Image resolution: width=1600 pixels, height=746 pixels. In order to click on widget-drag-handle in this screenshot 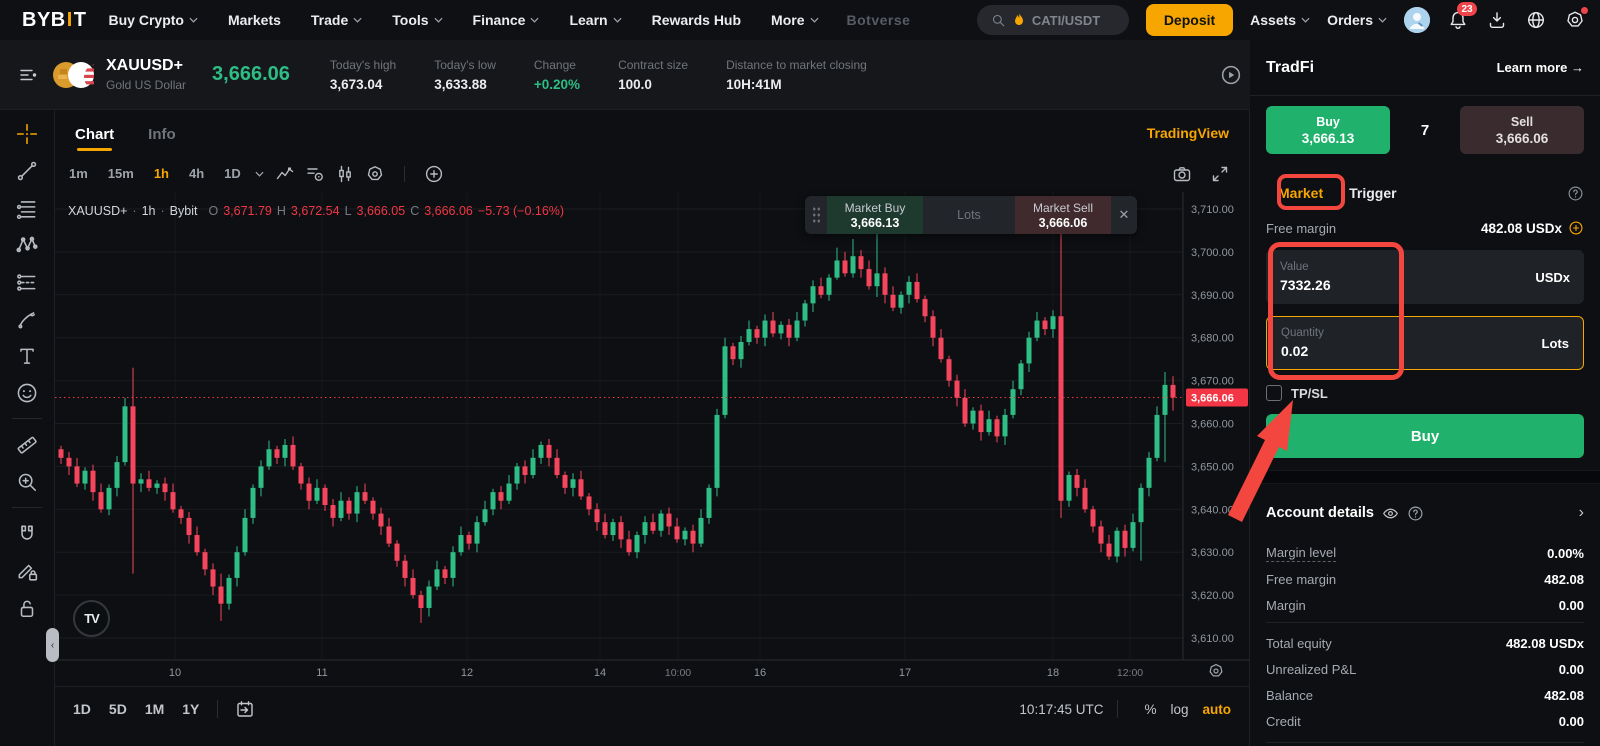, I will do `click(816, 215)`.